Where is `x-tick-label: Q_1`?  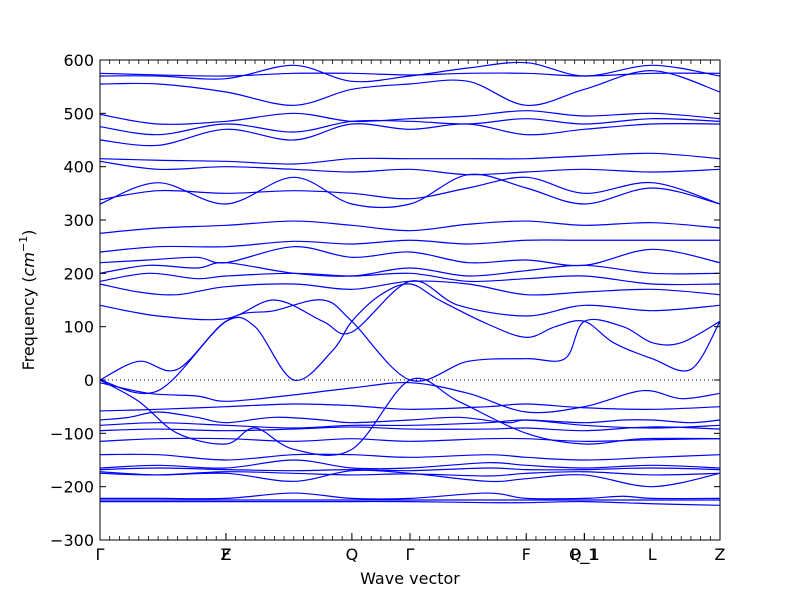
x-tick-label: Q_1 is located at coordinates (584, 555).